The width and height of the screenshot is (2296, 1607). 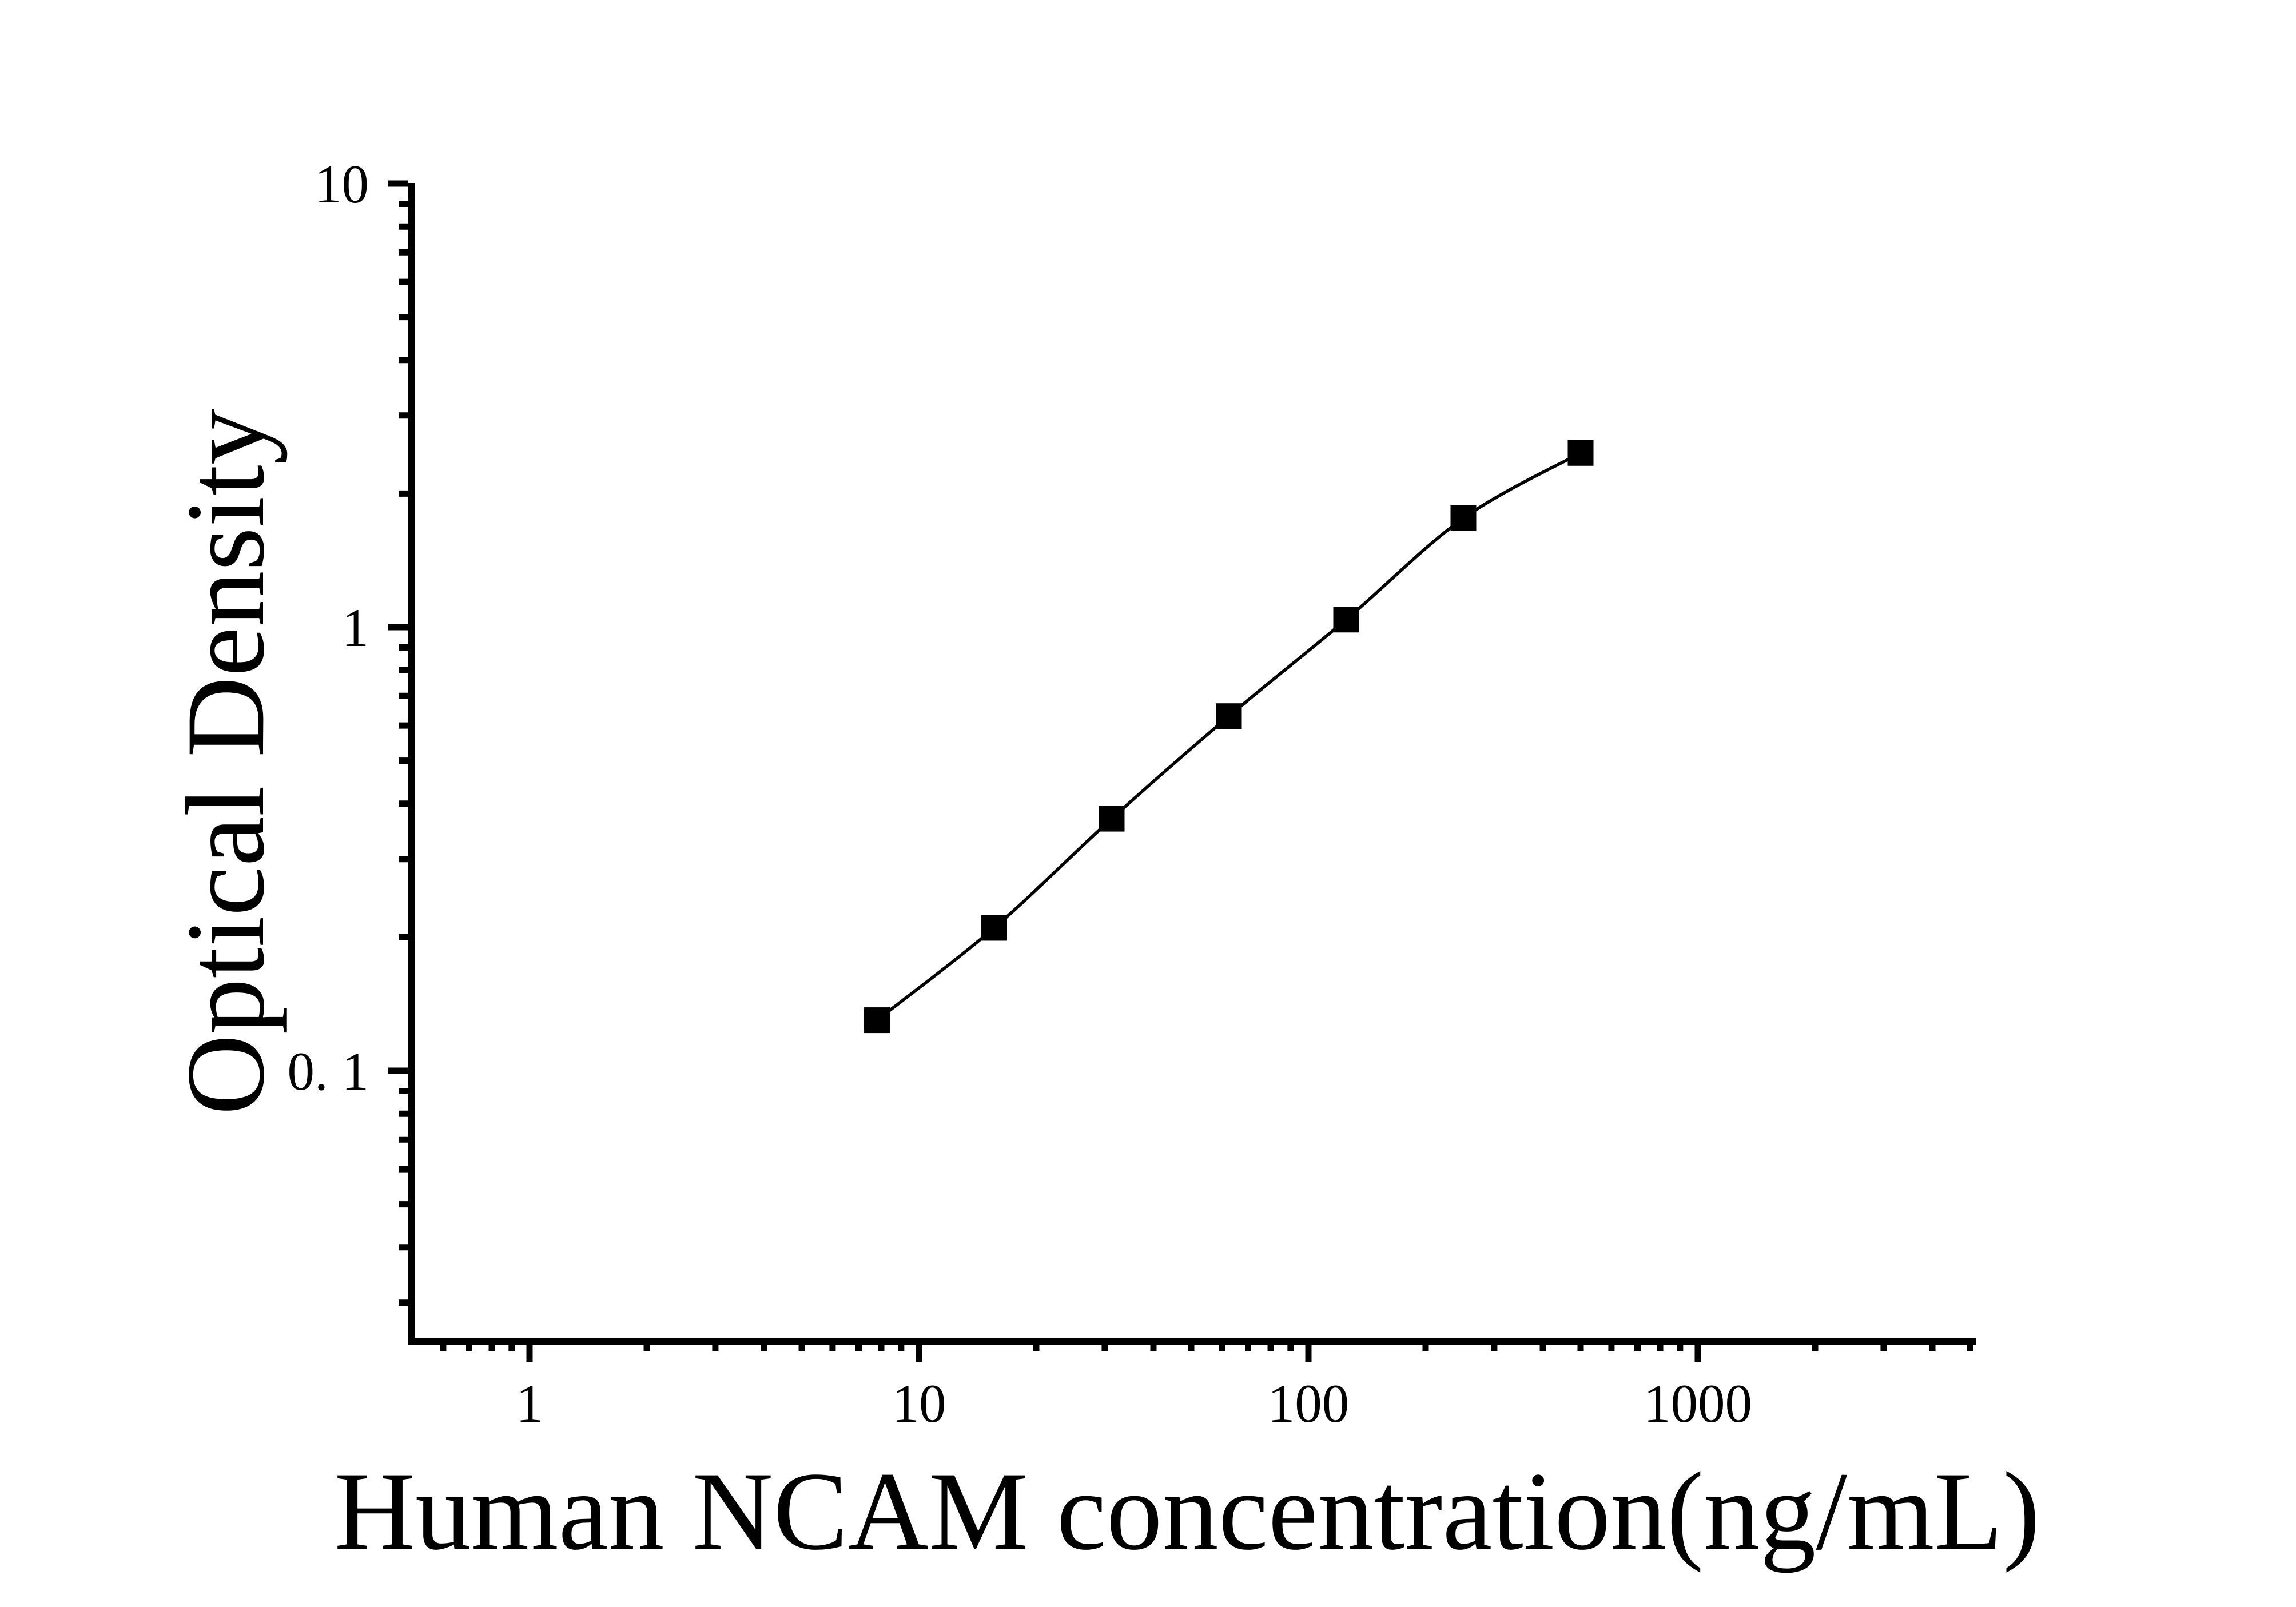 I want to click on y-tick-label: 1, so click(x=356, y=627).